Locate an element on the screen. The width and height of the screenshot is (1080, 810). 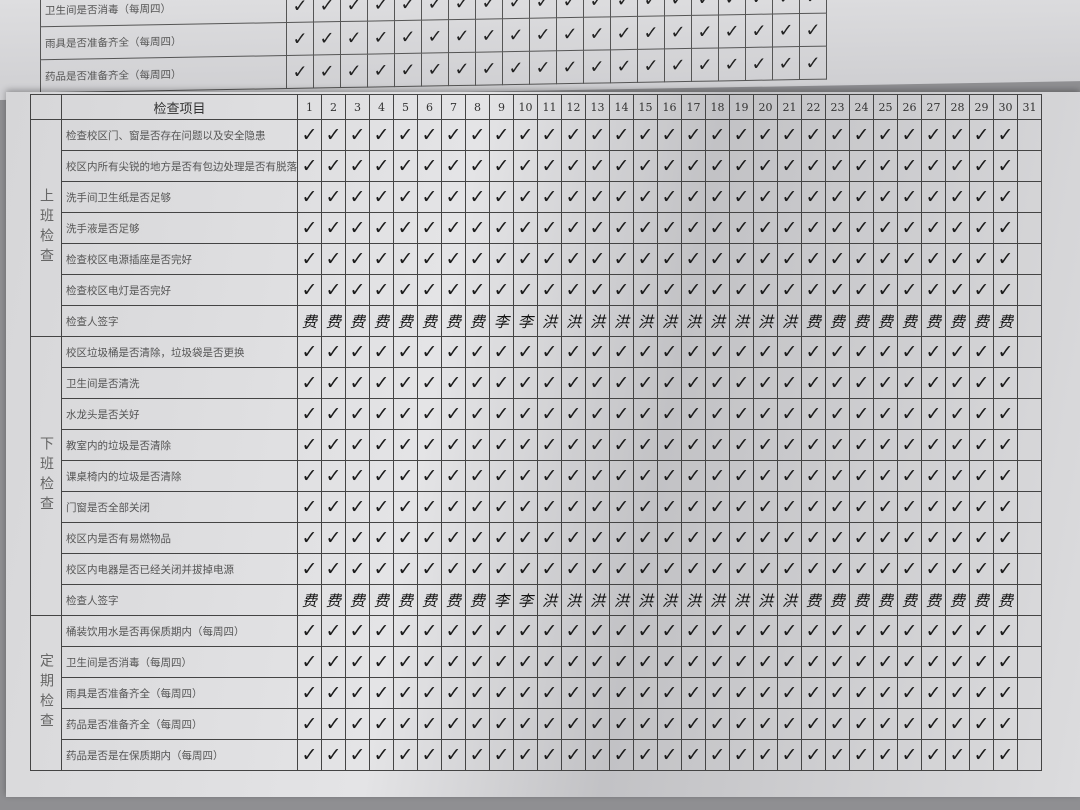
row-label: 卫生间是否清洗 is located at coordinates (179, 383).